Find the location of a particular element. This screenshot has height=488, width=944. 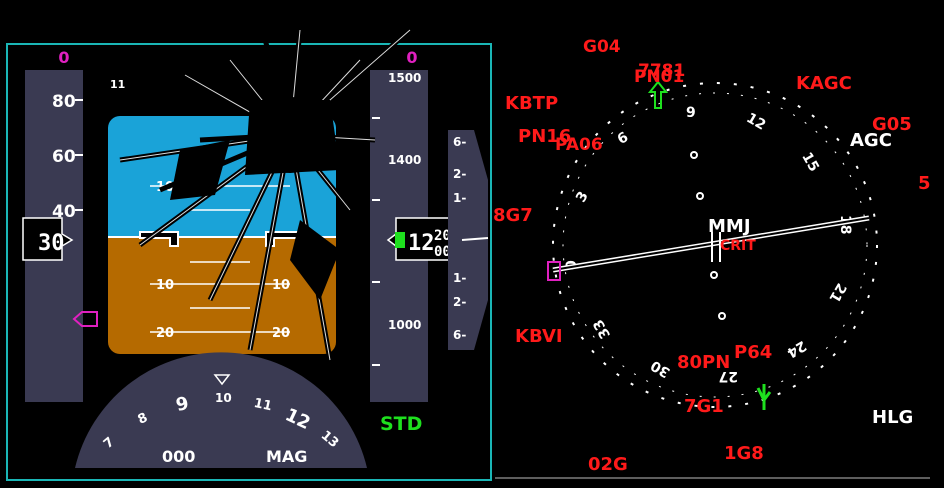

speed-small-label: 11 is located at coordinates (117, 84).